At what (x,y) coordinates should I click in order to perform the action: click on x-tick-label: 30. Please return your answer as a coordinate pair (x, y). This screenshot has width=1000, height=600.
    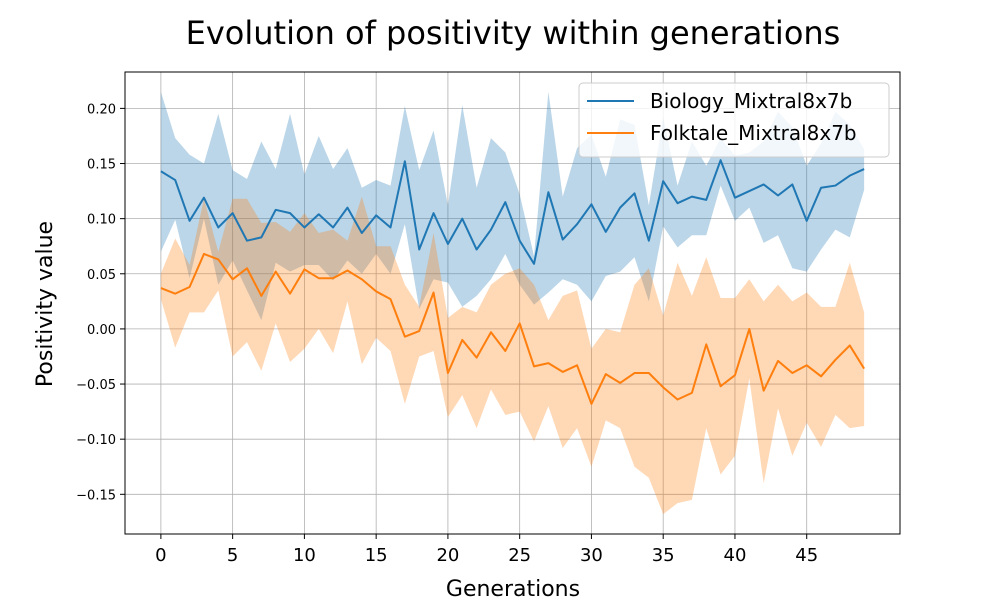
    Looking at the image, I should click on (591, 555).